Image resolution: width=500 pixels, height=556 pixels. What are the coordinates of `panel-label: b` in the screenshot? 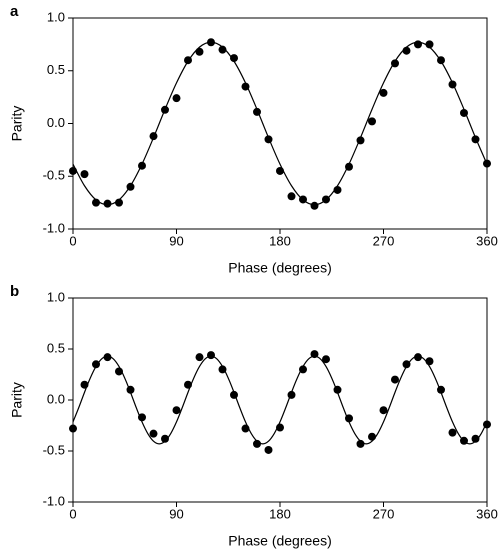 It's located at (14, 291).